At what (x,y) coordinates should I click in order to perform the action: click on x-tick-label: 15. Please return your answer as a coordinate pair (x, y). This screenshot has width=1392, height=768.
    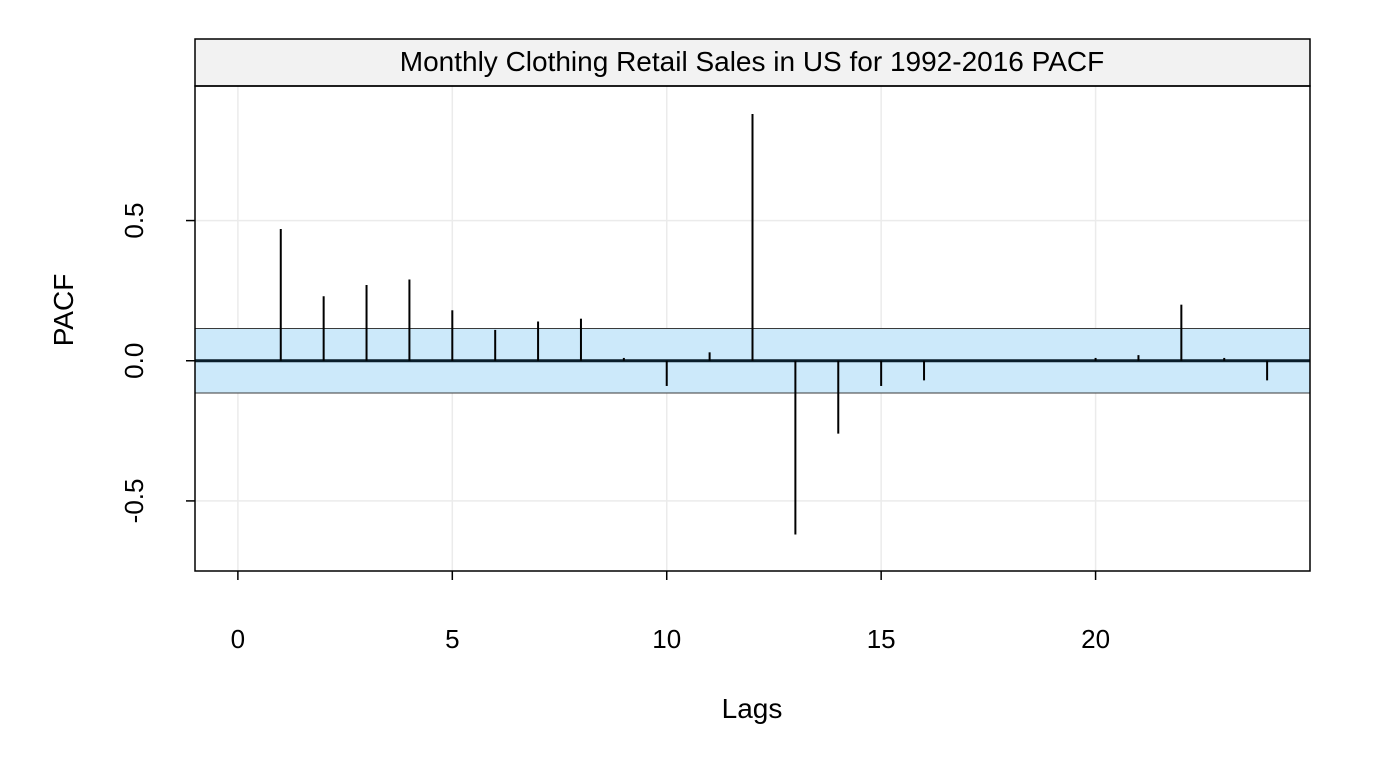
    Looking at the image, I should click on (881, 639).